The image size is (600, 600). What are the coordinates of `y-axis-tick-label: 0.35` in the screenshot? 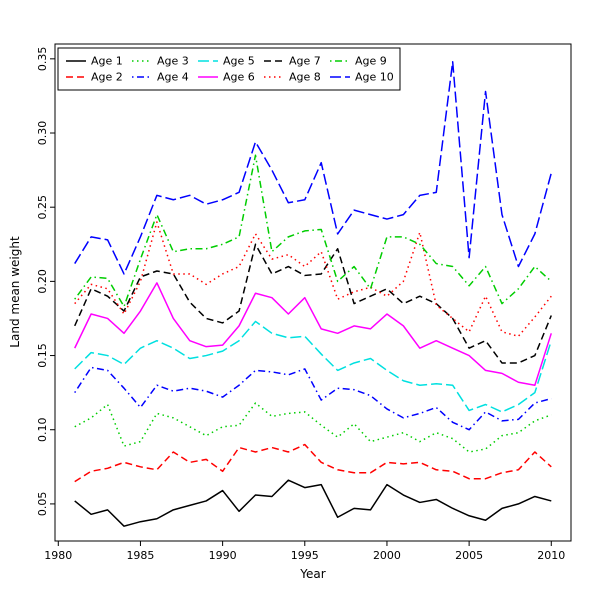 It's located at (42, 59).